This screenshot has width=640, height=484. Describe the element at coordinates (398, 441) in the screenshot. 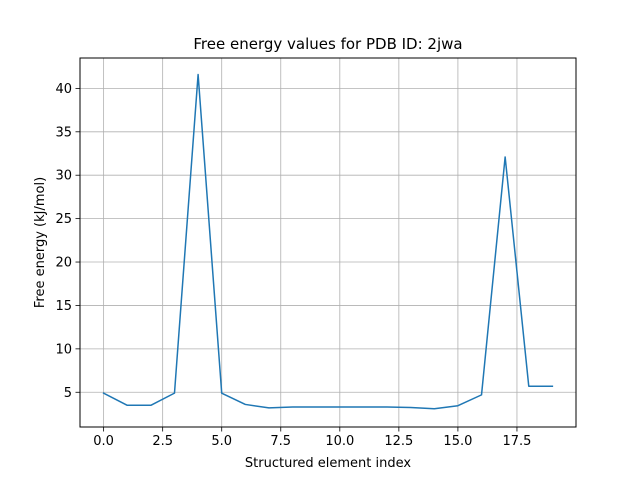

I see `x-tick-label: 12.5` at that location.